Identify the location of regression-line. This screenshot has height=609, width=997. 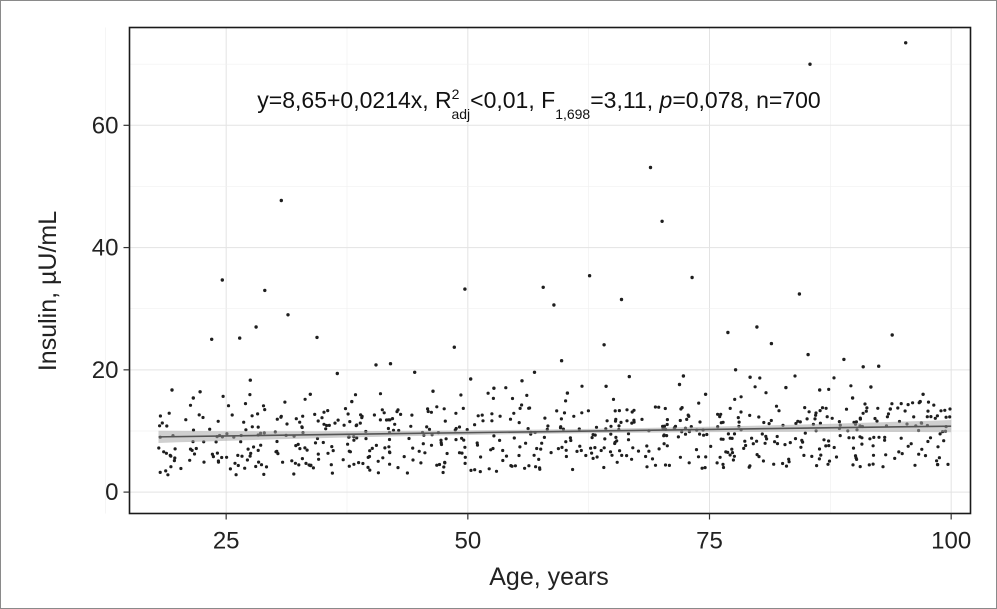
(555, 431).